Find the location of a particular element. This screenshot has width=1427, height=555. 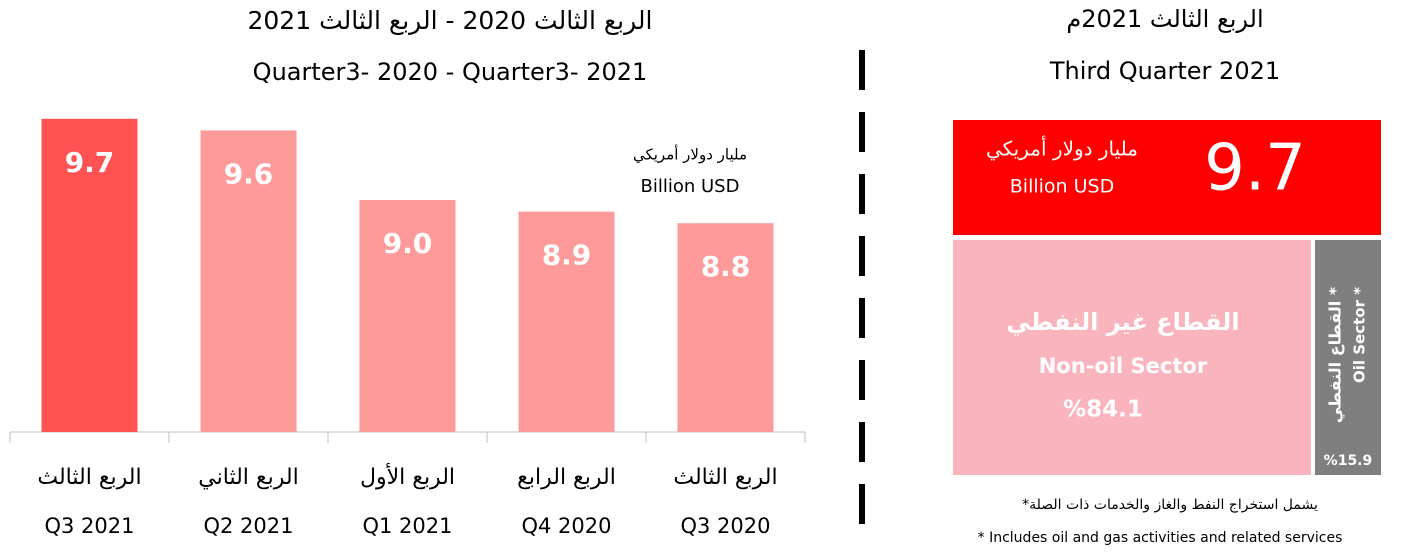

value-label: 9.6 is located at coordinates (249, 173).